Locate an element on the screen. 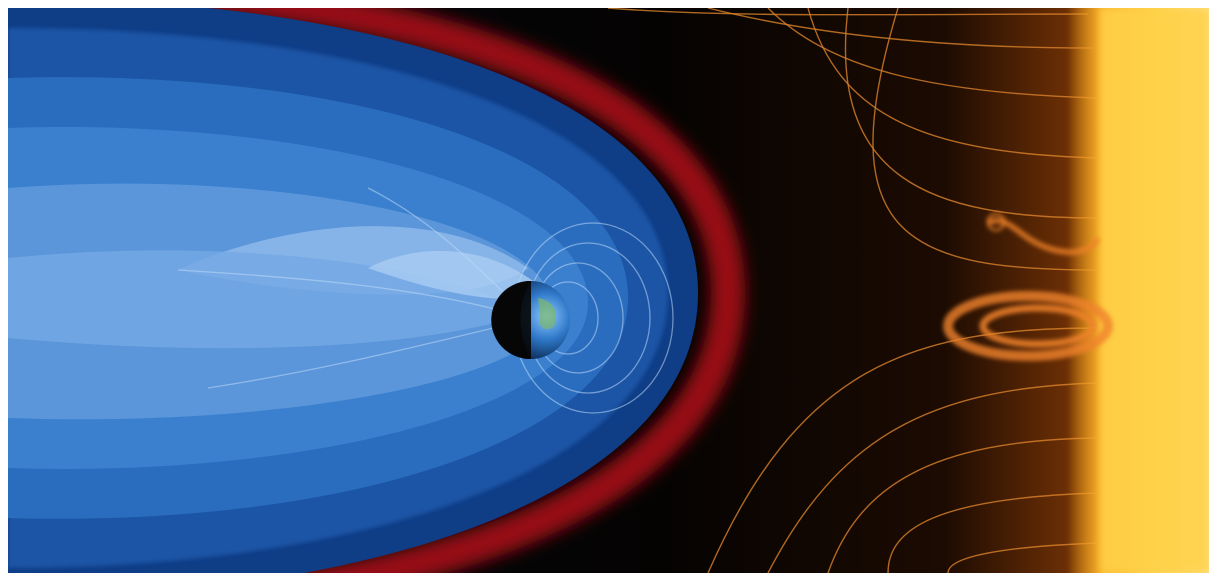 The height and width of the screenshot is (581, 1217). solar-flare is located at coordinates (1028, 286).